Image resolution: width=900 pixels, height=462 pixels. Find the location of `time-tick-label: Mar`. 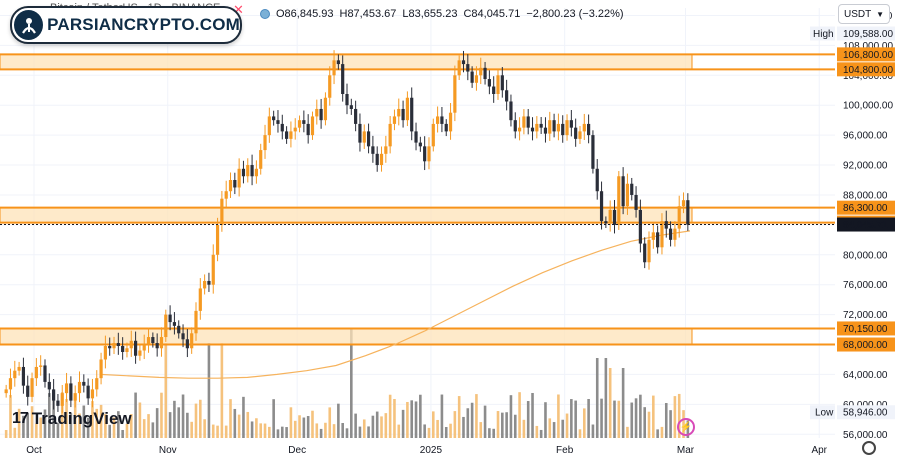

time-tick-label: Mar is located at coordinates (686, 450).